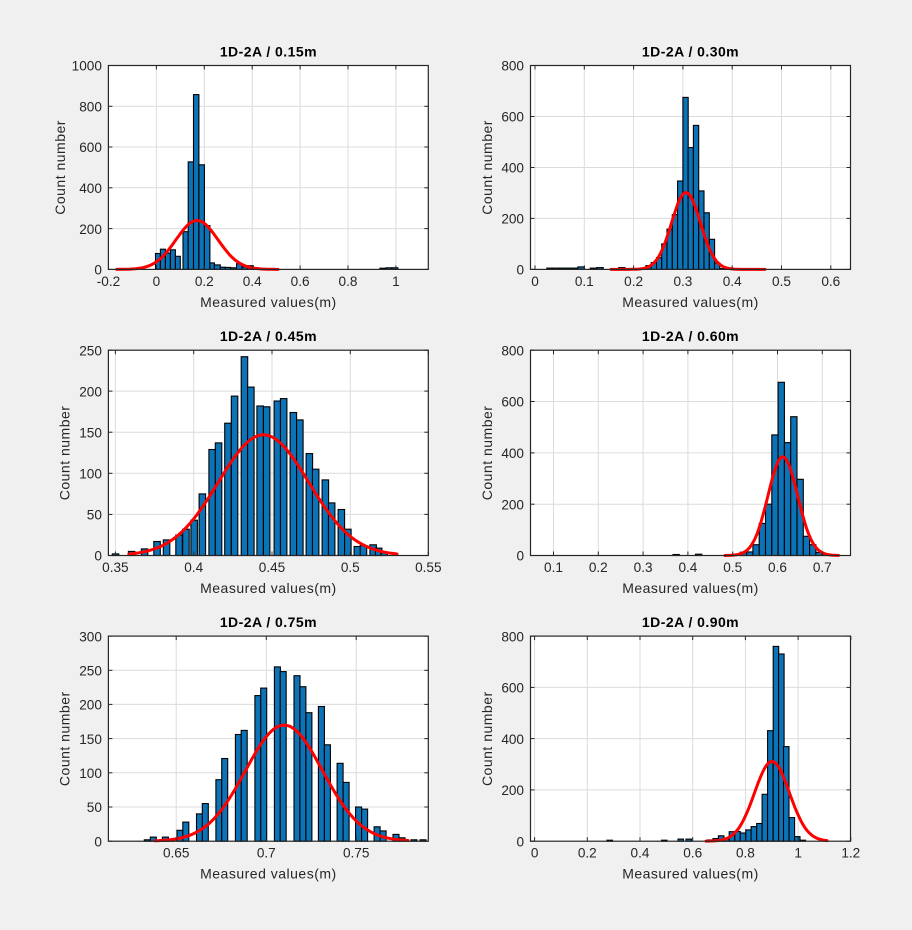 Image resolution: width=912 pixels, height=930 pixels. What do you see at coordinates (268, 52) in the screenshot?
I see `svg-text: 1D-2A / 0.15m` at bounding box center [268, 52].